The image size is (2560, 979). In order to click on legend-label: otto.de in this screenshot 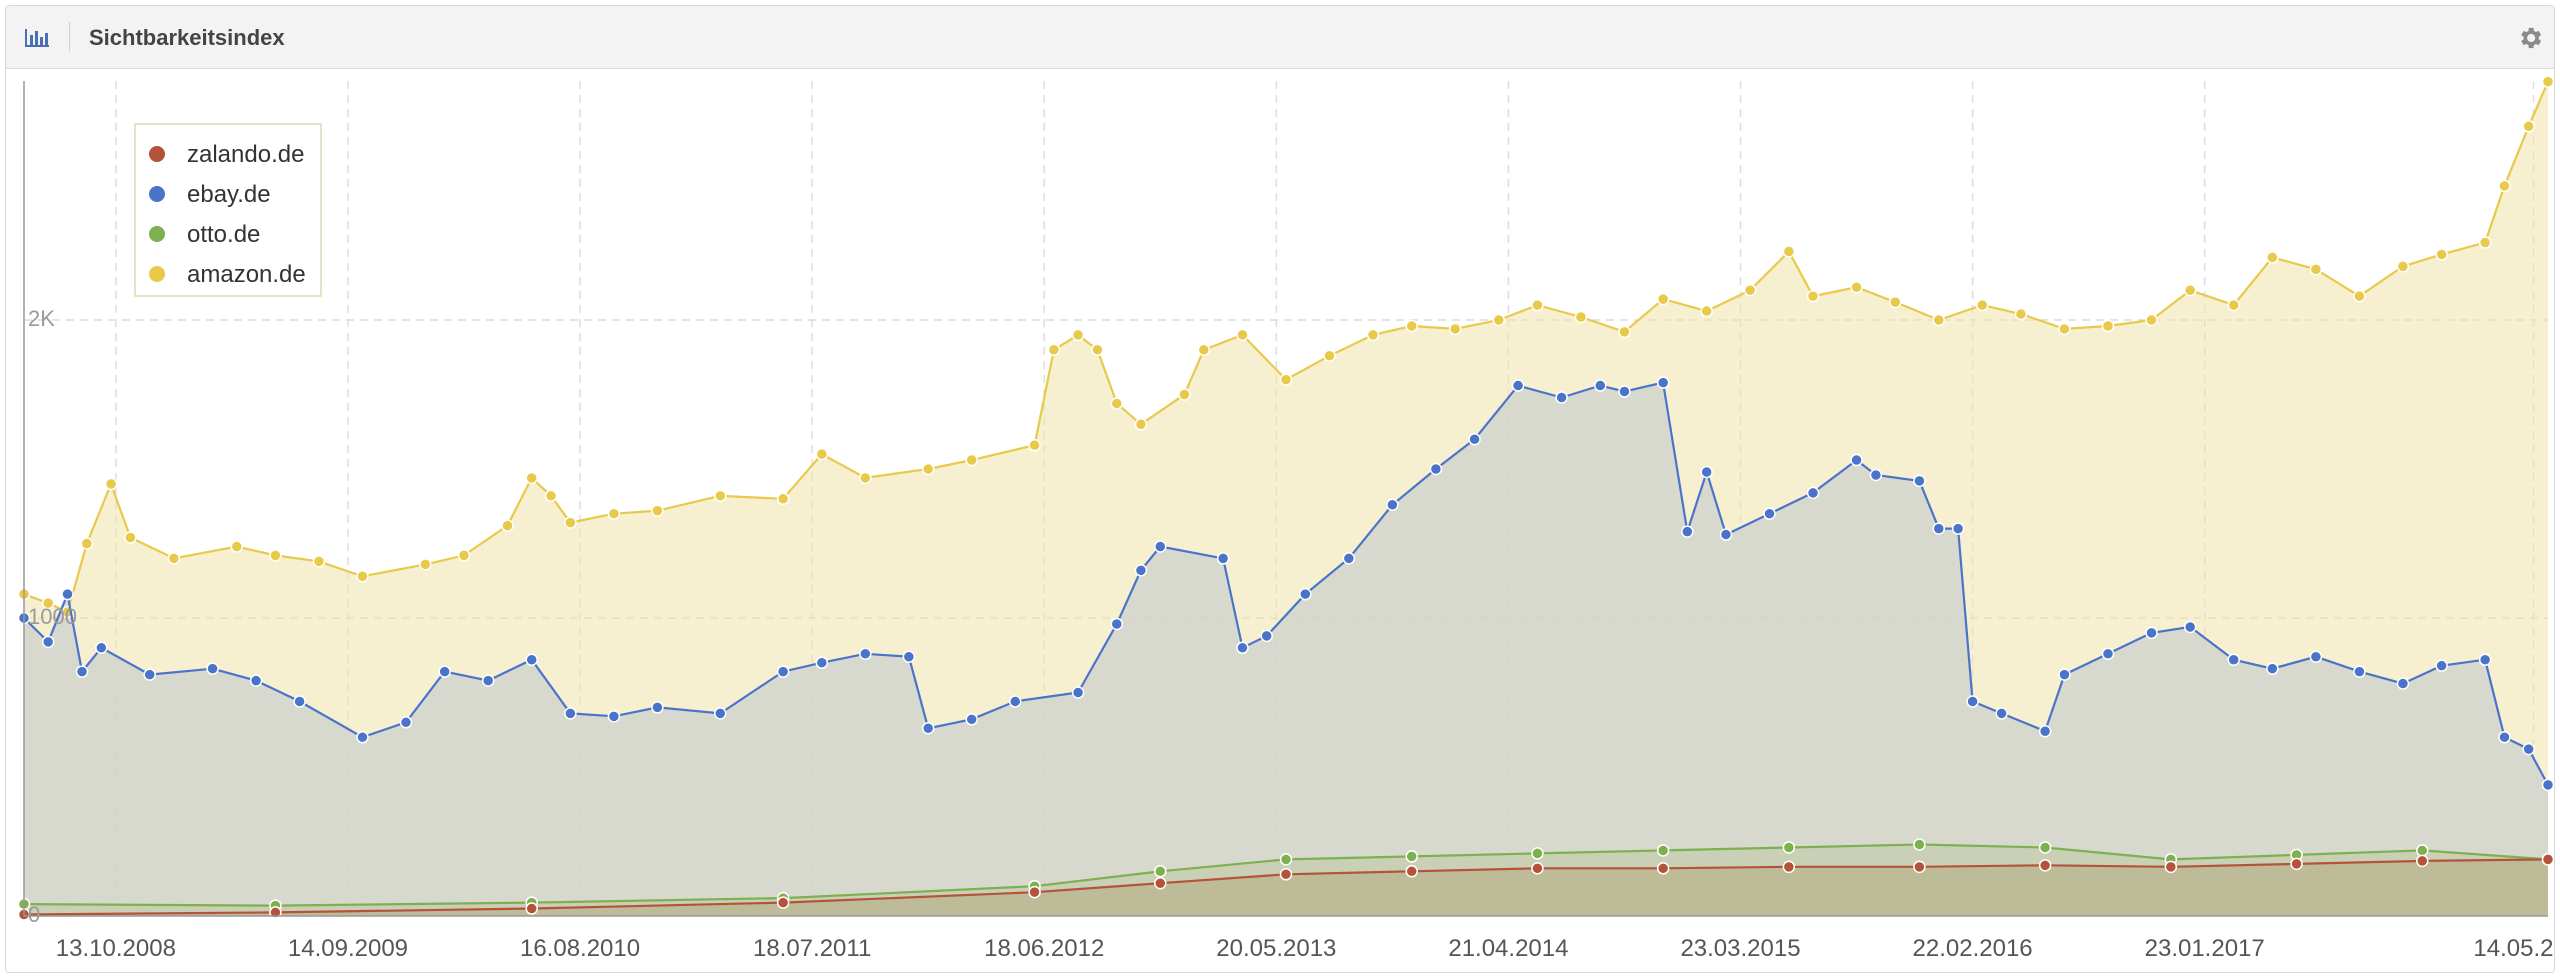, I will do `click(223, 234)`.